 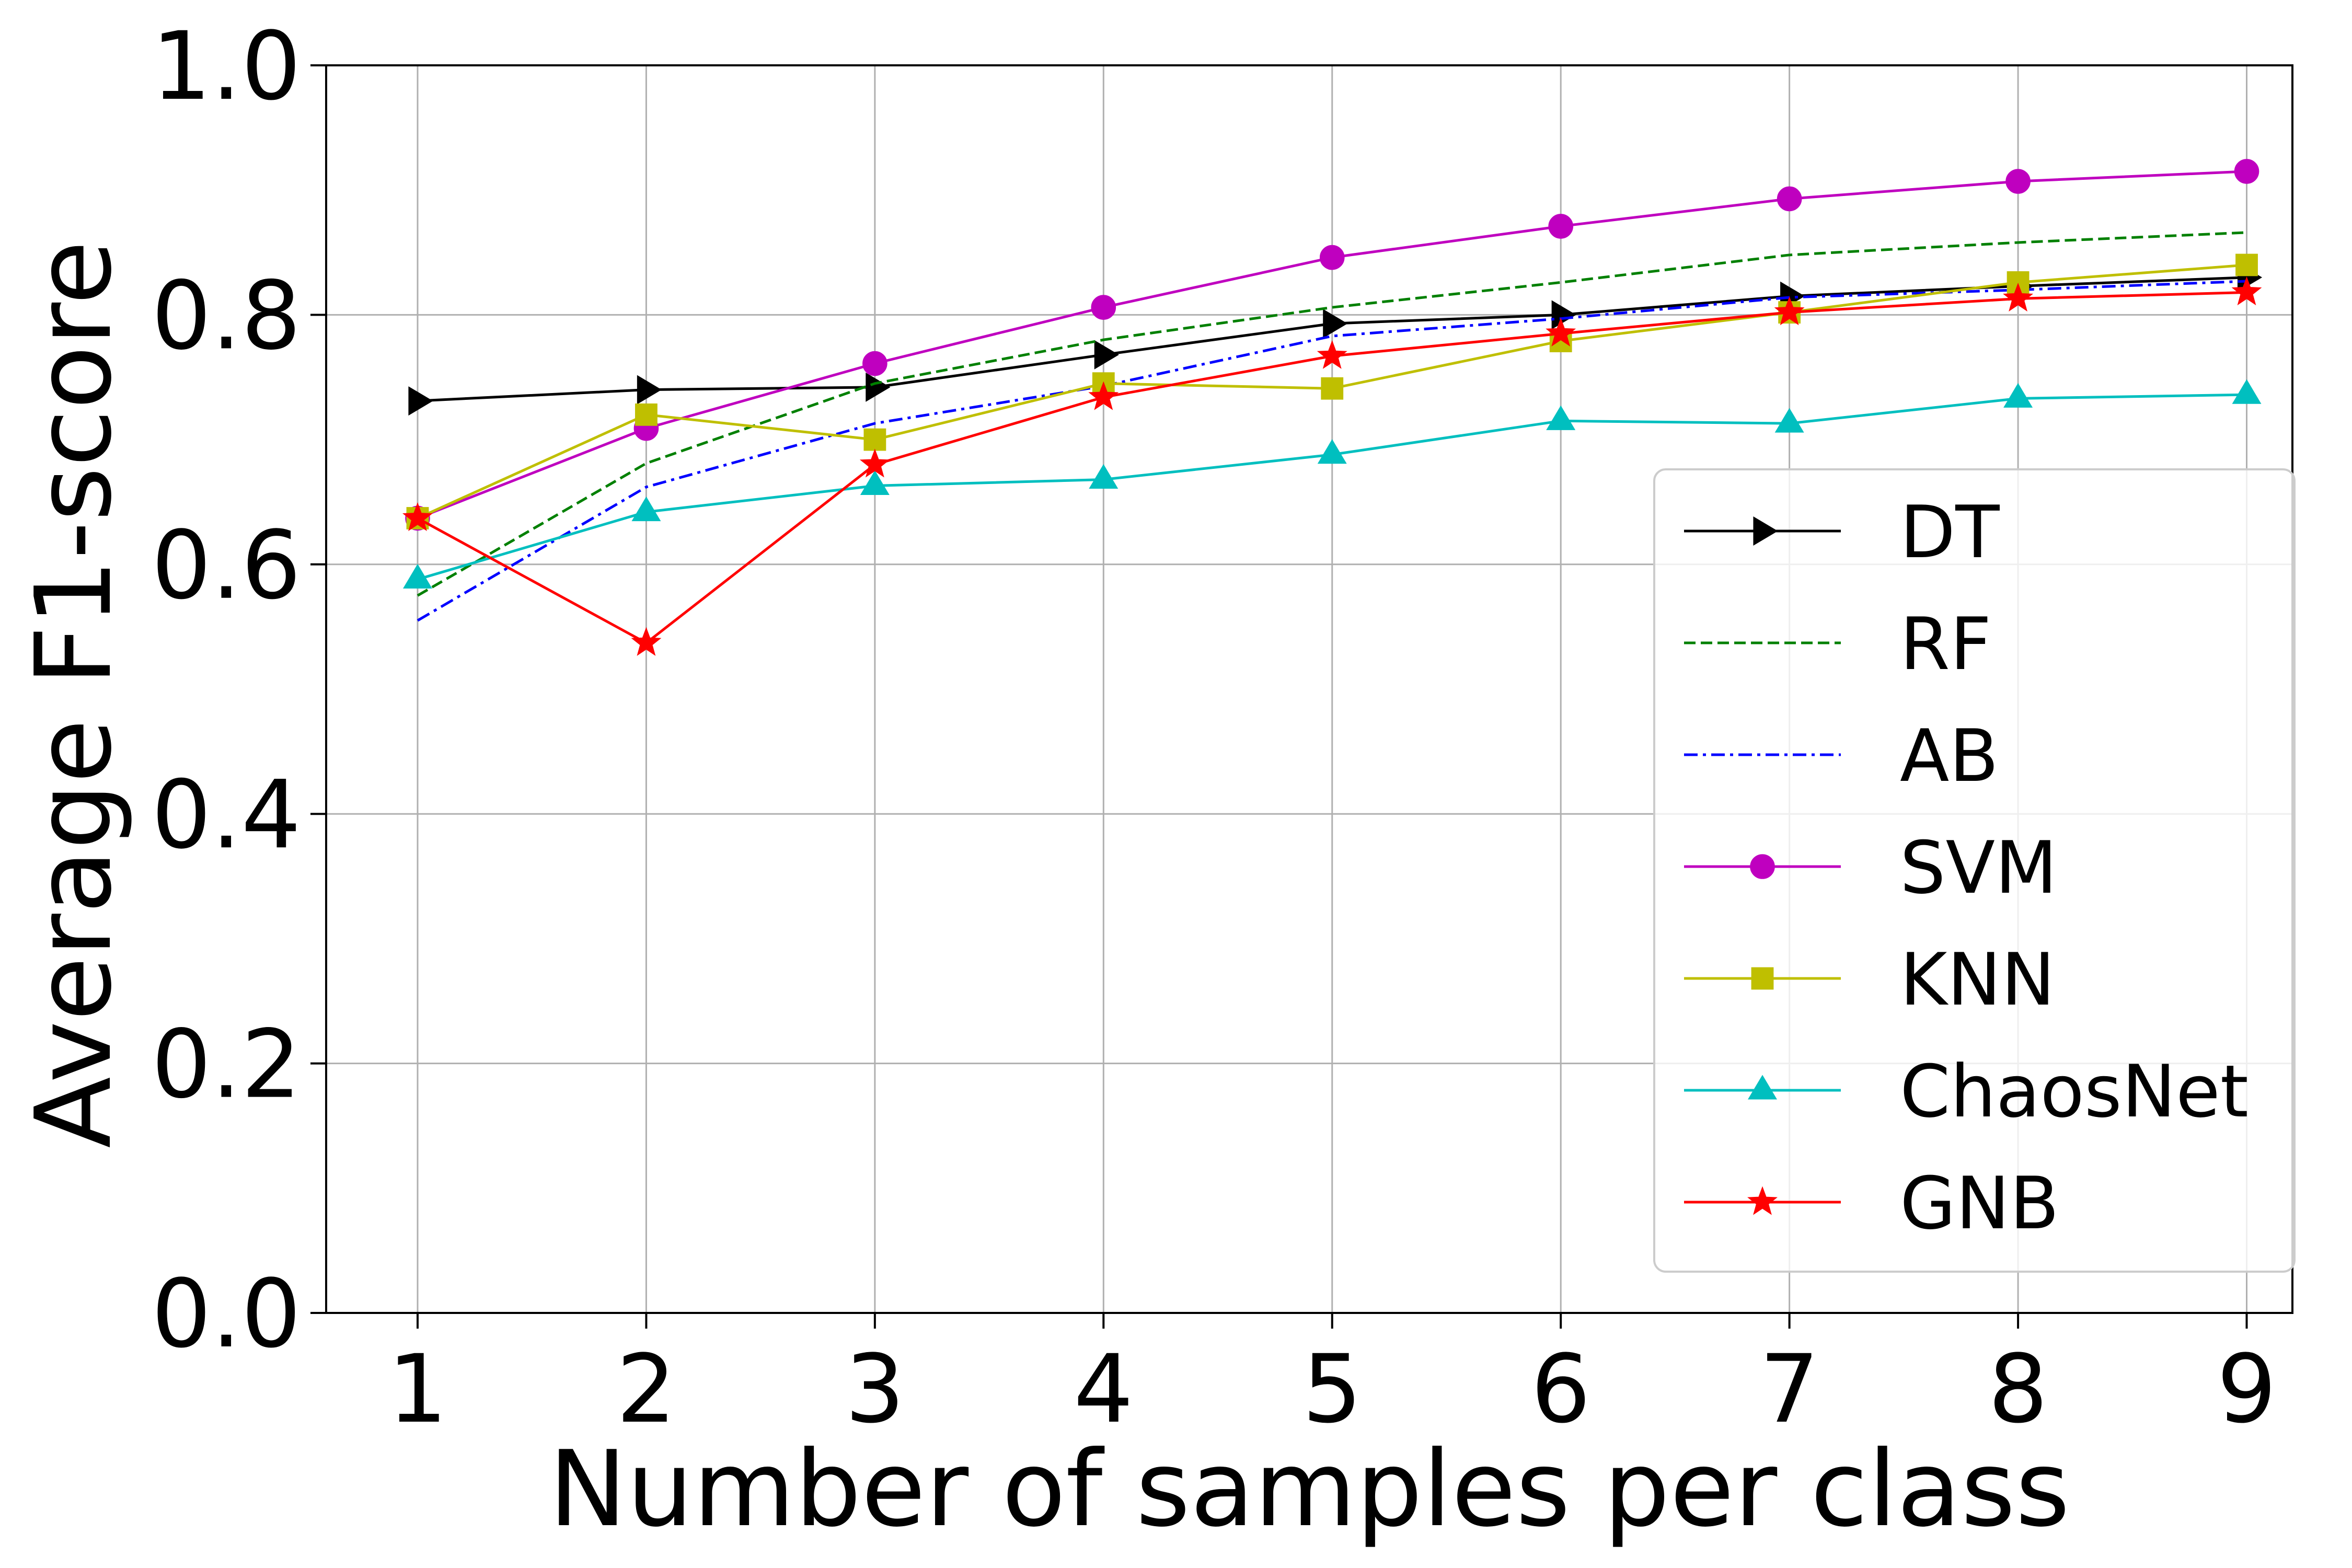 I want to click on y-tick-label: 1.0, so click(x=226, y=66).